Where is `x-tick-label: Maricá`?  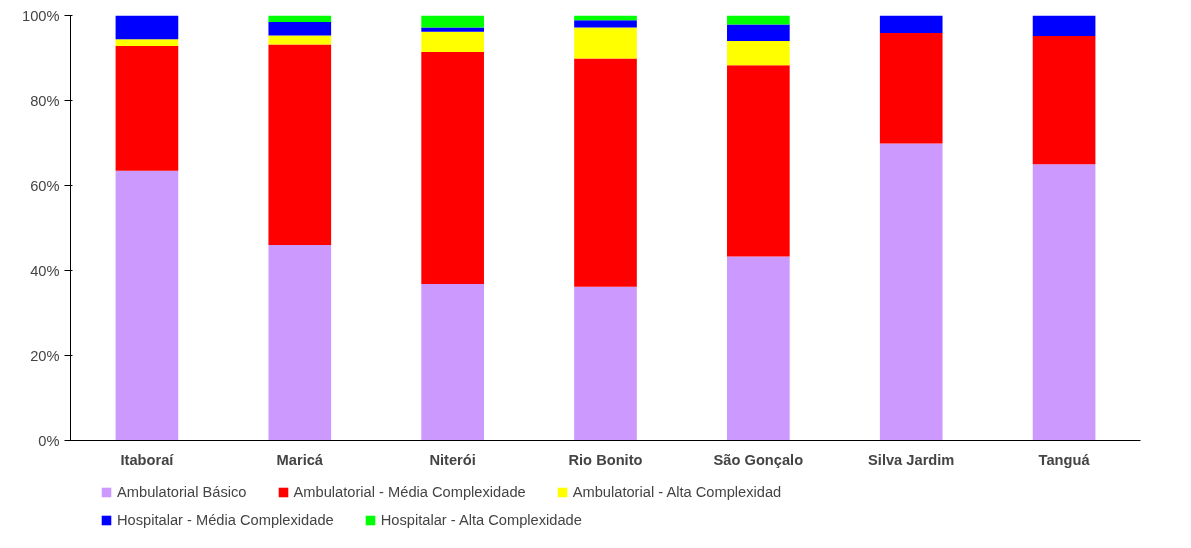 x-tick-label: Maricá is located at coordinates (300, 459).